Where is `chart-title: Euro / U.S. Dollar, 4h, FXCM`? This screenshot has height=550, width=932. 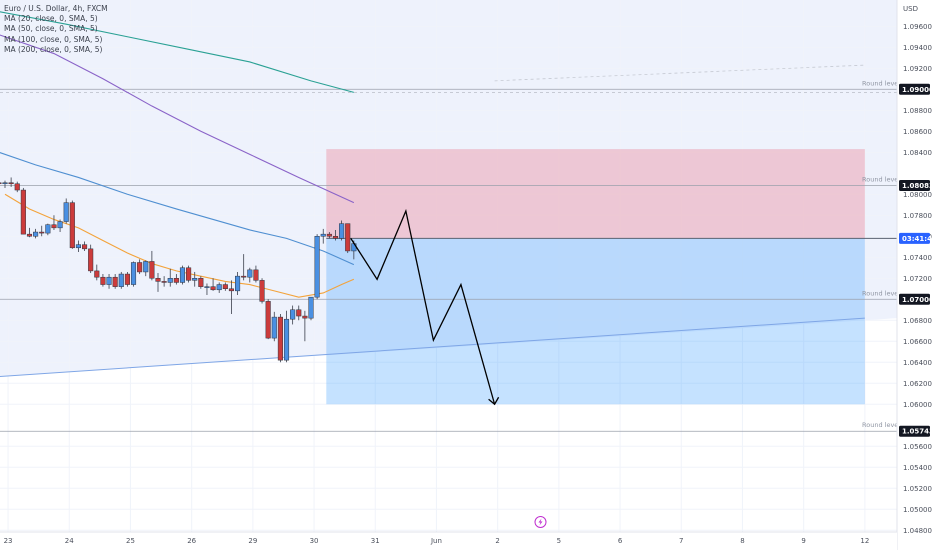 chart-title: Euro / U.S. Dollar, 4h, FXCM is located at coordinates (56, 8).